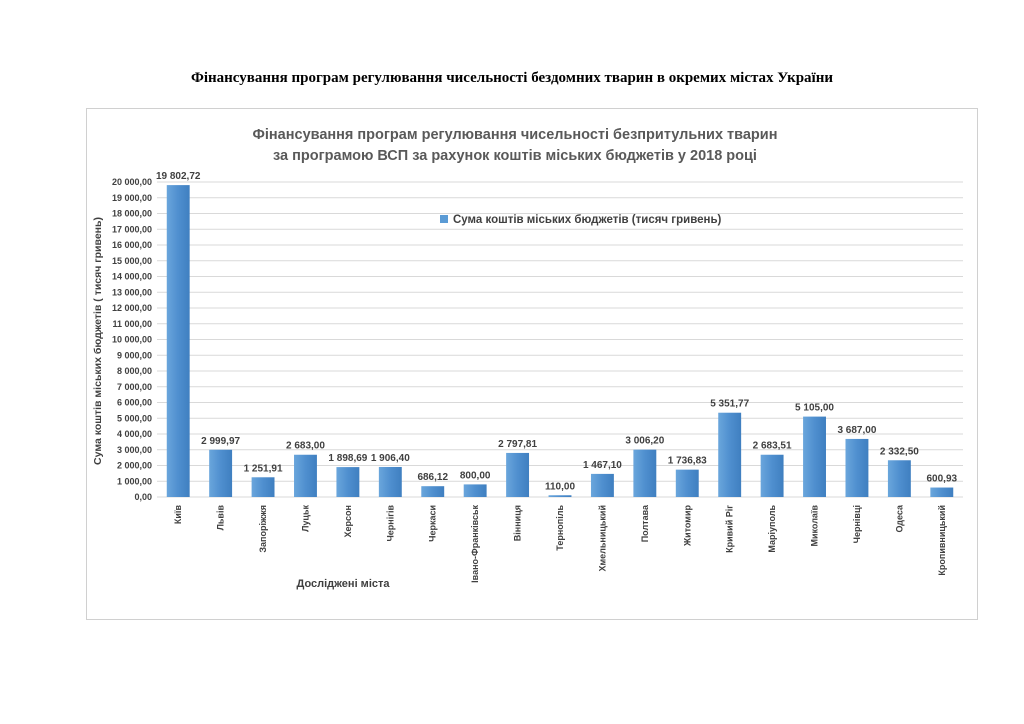 Image resolution: width=1024 pixels, height=724 pixels. What do you see at coordinates (178, 515) in the screenshot?
I see `x-tick-label: Київ` at bounding box center [178, 515].